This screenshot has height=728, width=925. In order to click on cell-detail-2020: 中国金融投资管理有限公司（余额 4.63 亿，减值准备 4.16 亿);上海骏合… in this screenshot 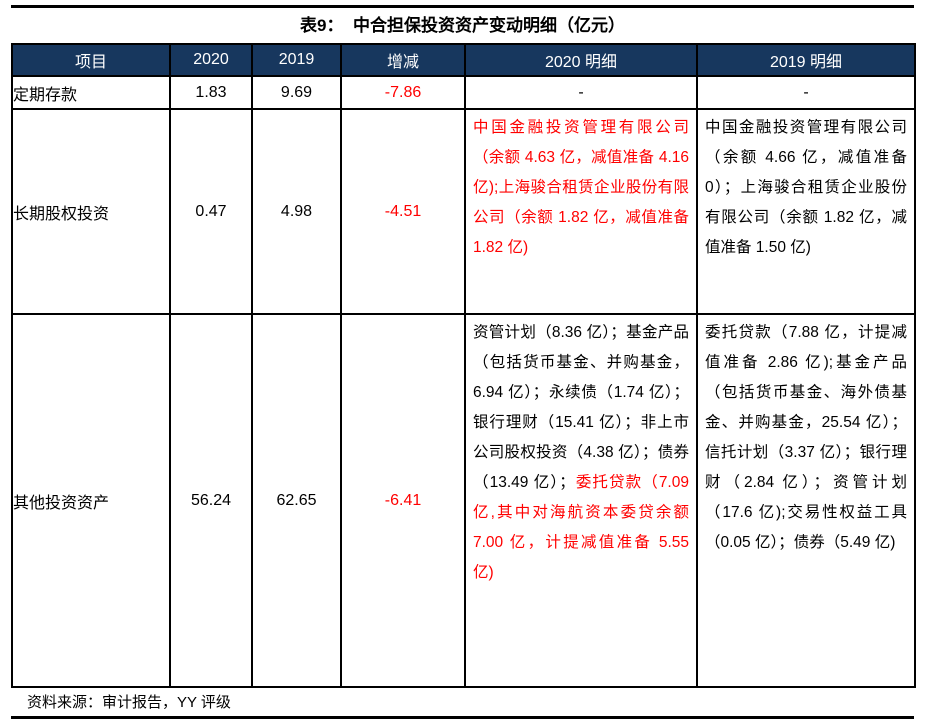, I will do `click(581, 211)`.